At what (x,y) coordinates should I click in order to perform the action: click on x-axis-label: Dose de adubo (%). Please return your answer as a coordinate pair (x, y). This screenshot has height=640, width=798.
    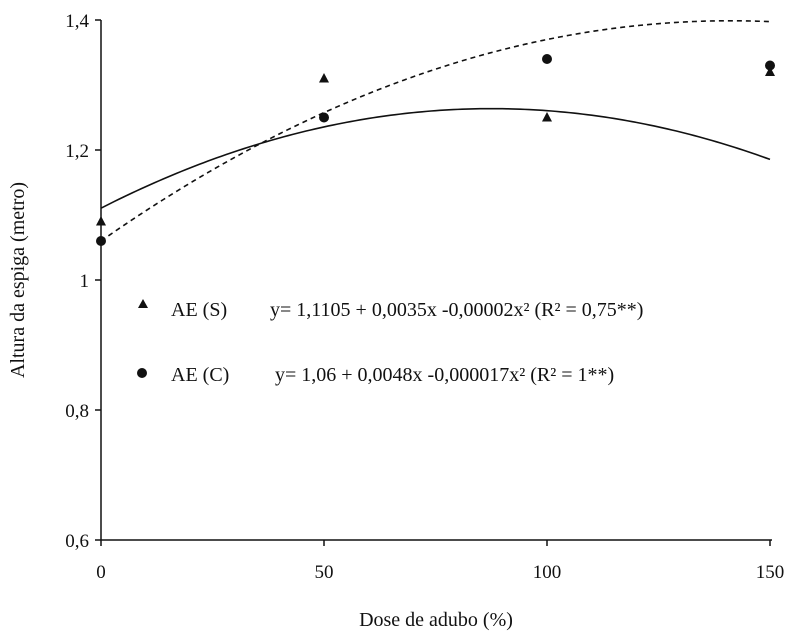
    Looking at the image, I should click on (436, 620).